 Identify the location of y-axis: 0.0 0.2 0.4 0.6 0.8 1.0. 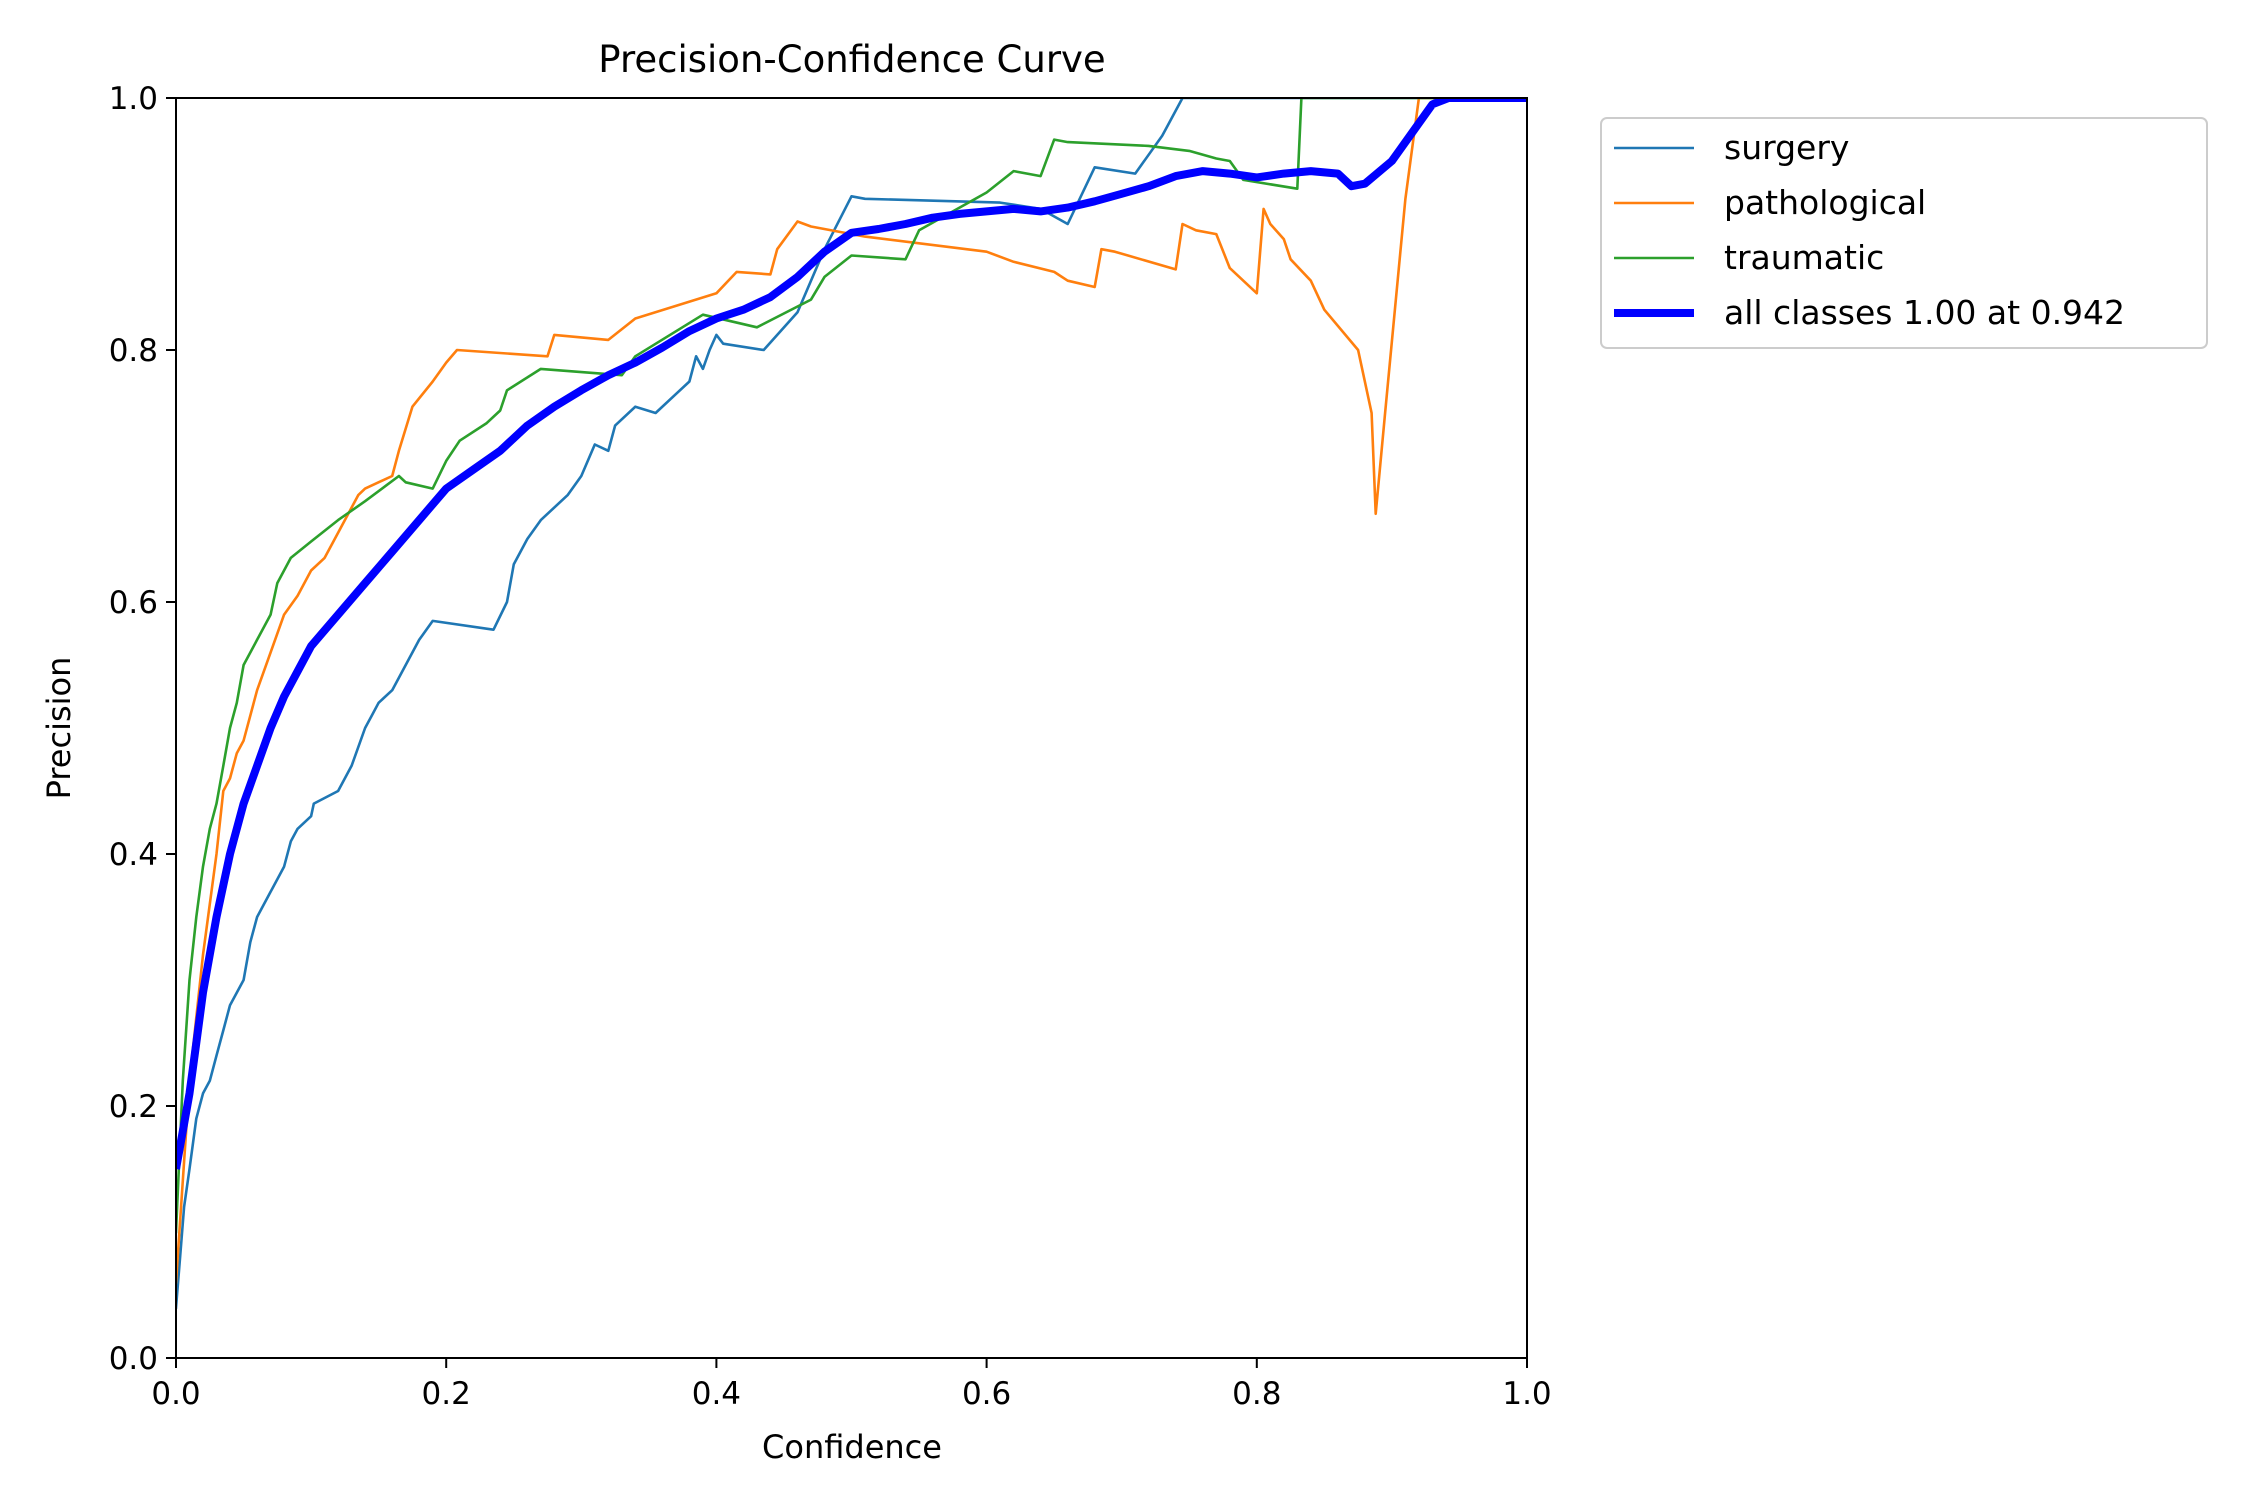
(142, 729).